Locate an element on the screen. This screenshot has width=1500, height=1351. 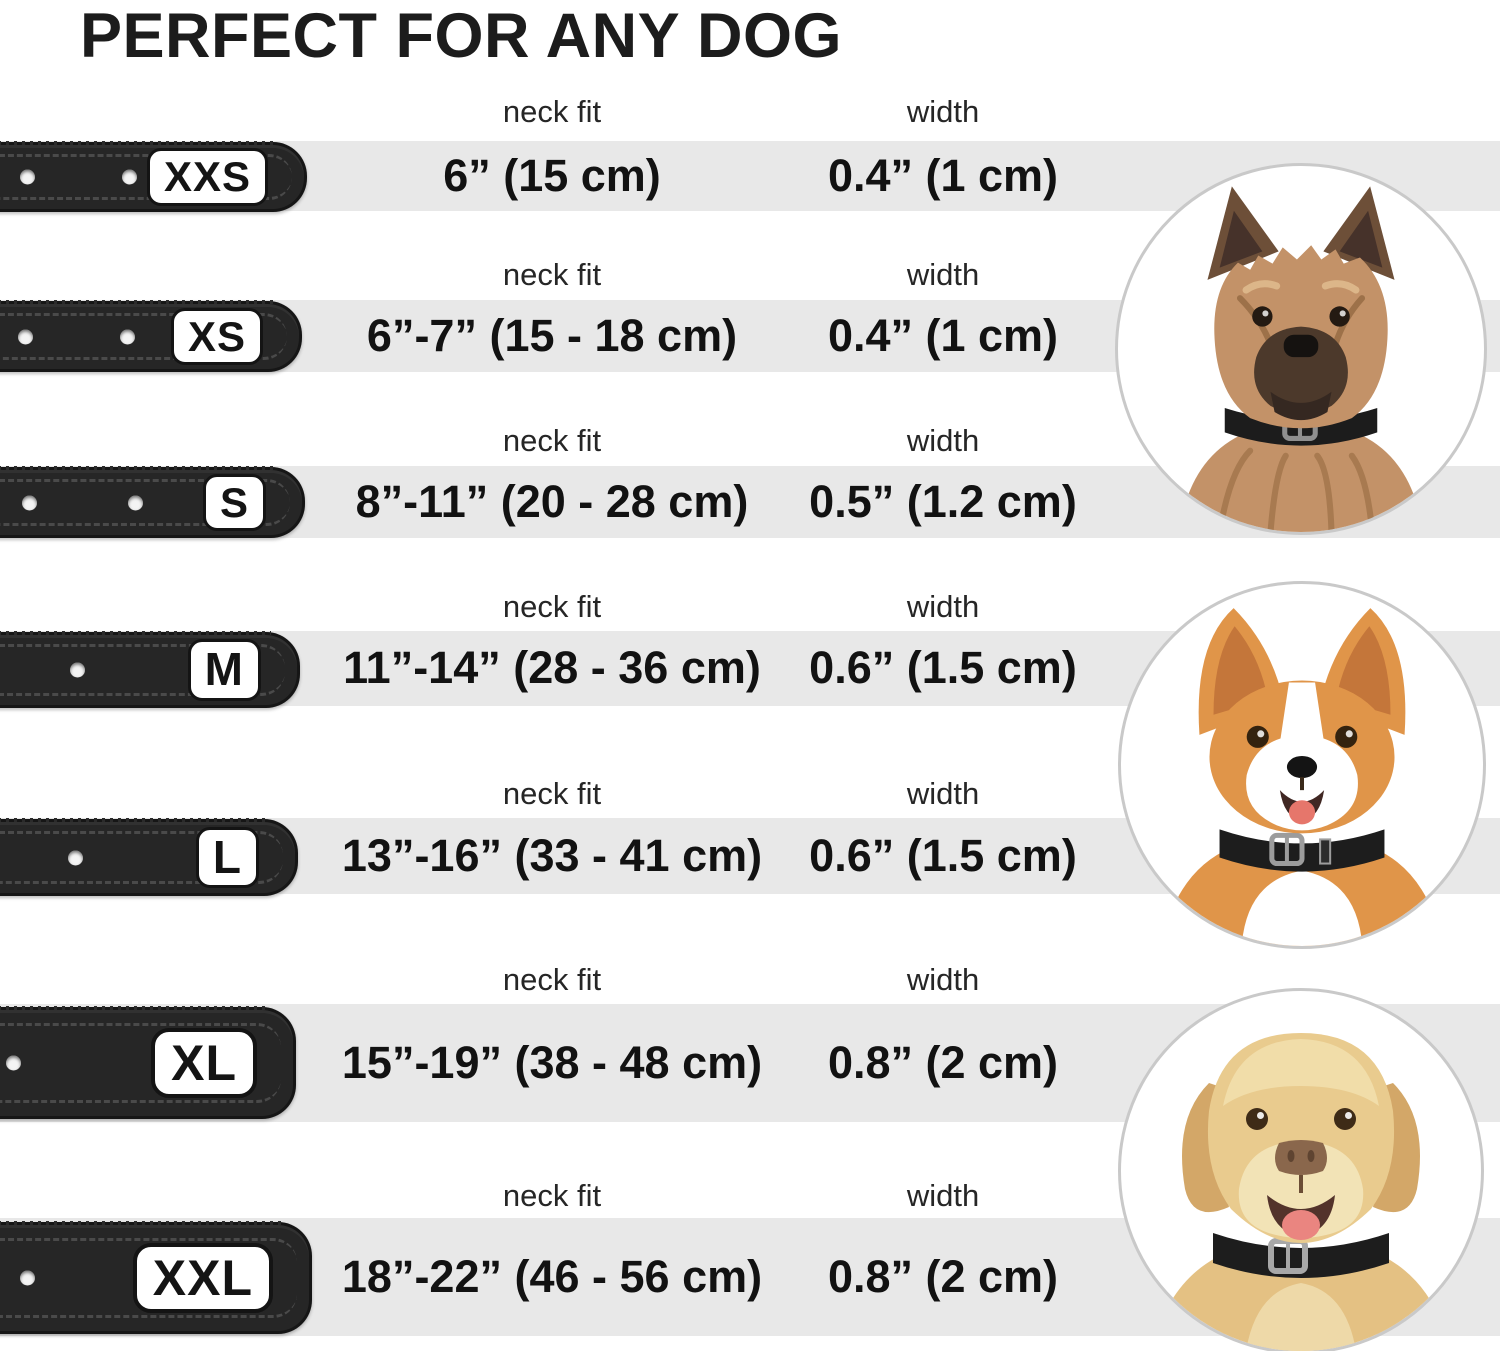
size-tag-l: L is located at coordinates (227, 857).